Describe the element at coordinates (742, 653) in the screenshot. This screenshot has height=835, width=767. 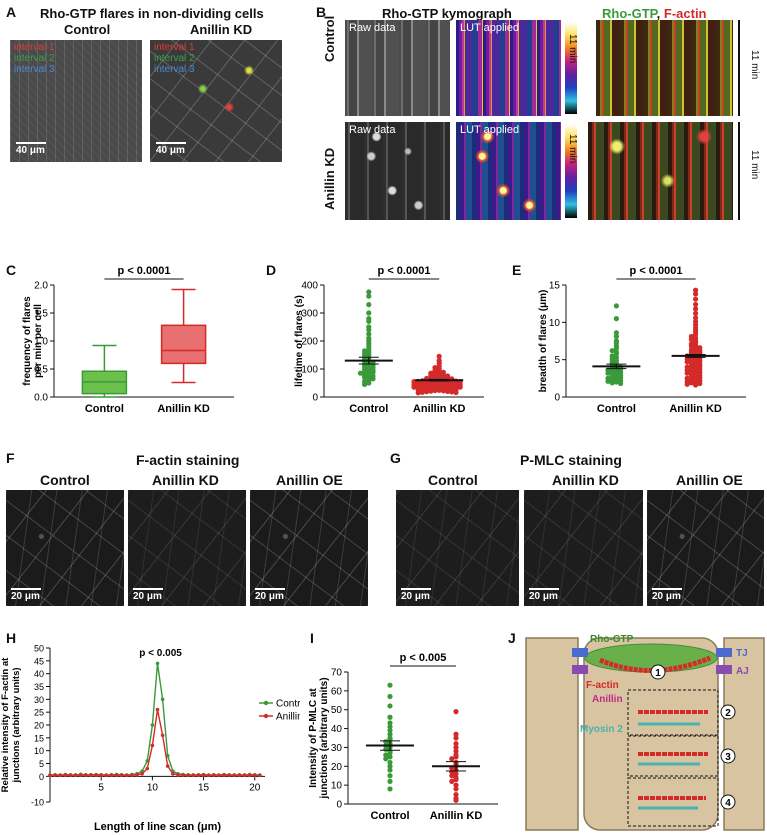
I see `tj-label: TJ` at that location.